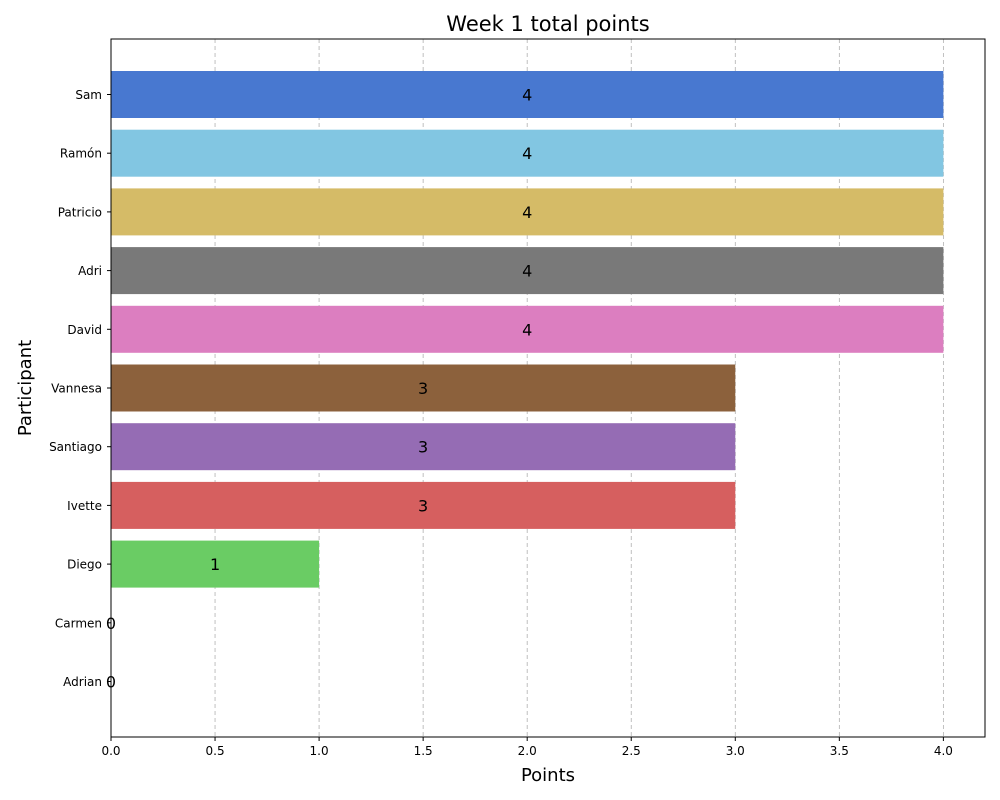 The width and height of the screenshot is (1000, 800). What do you see at coordinates (319, 751) in the screenshot?
I see `x-tick-label: 1.0` at bounding box center [319, 751].